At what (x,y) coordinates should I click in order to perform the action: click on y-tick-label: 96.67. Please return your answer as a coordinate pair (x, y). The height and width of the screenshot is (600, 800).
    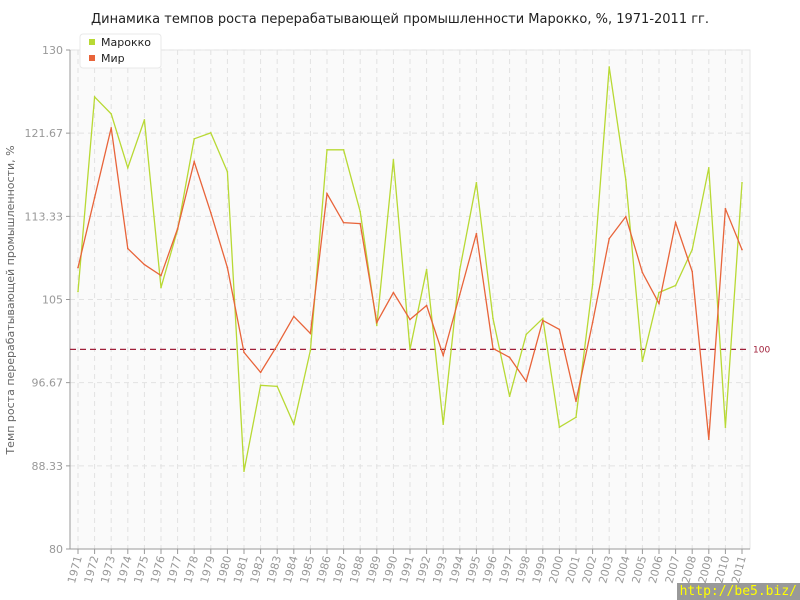
    Looking at the image, I should click on (48, 383).